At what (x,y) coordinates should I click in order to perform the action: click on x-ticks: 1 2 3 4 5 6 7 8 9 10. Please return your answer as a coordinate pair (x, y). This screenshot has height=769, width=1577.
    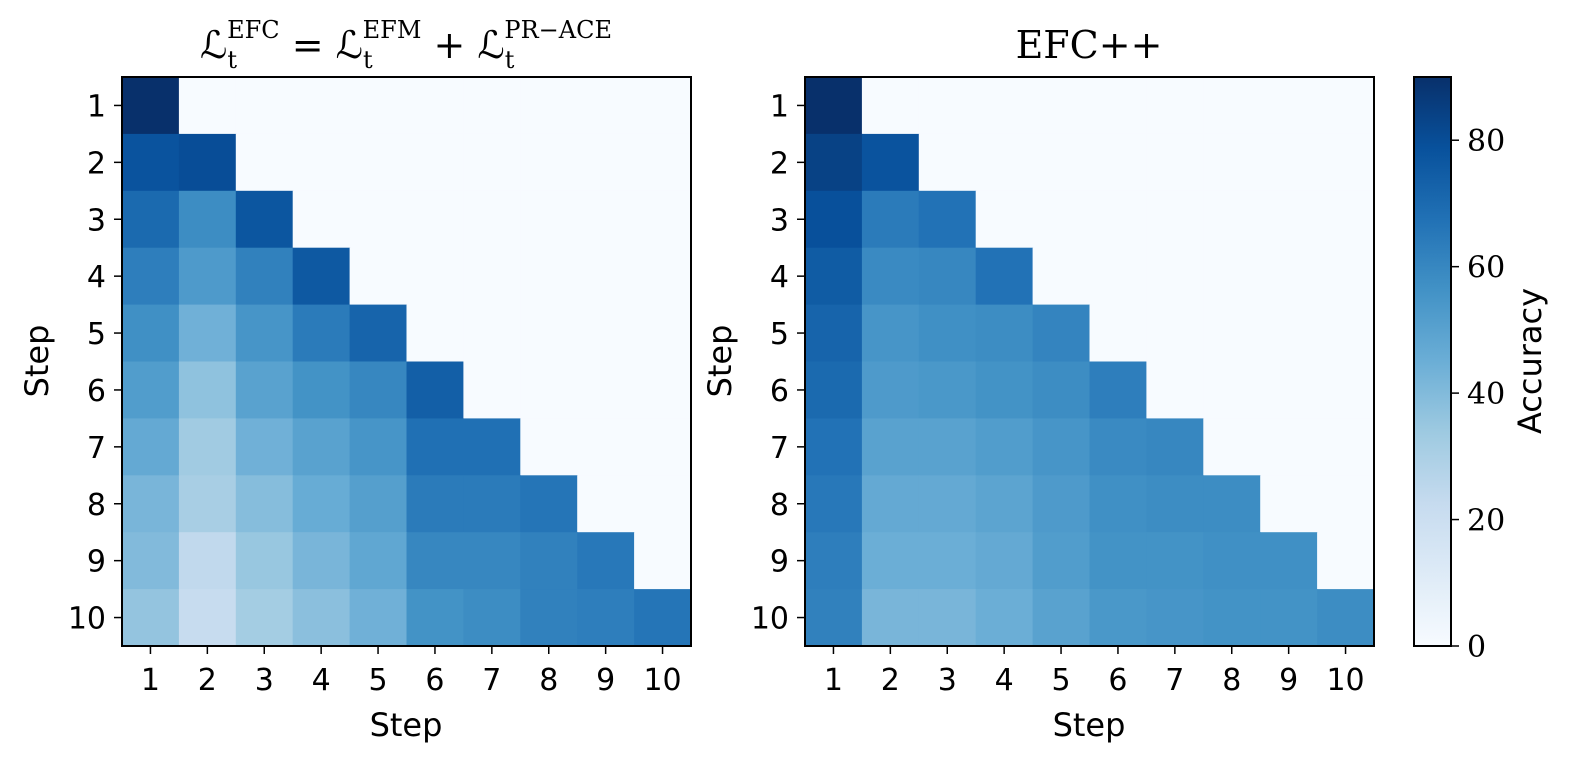
    Looking at the image, I should click on (411, 672).